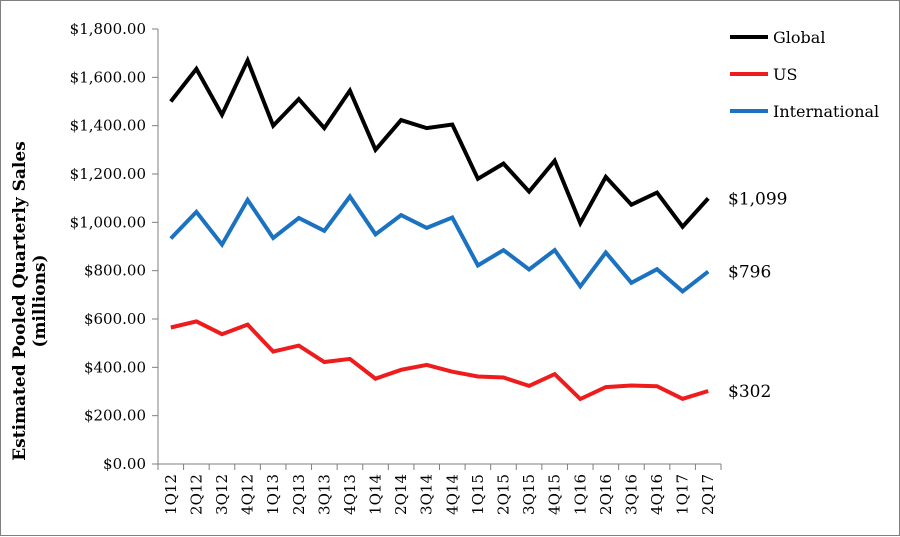 The image size is (900, 537). Describe the element at coordinates (124, 464) in the screenshot. I see `y-tick-label: $0.00` at that location.